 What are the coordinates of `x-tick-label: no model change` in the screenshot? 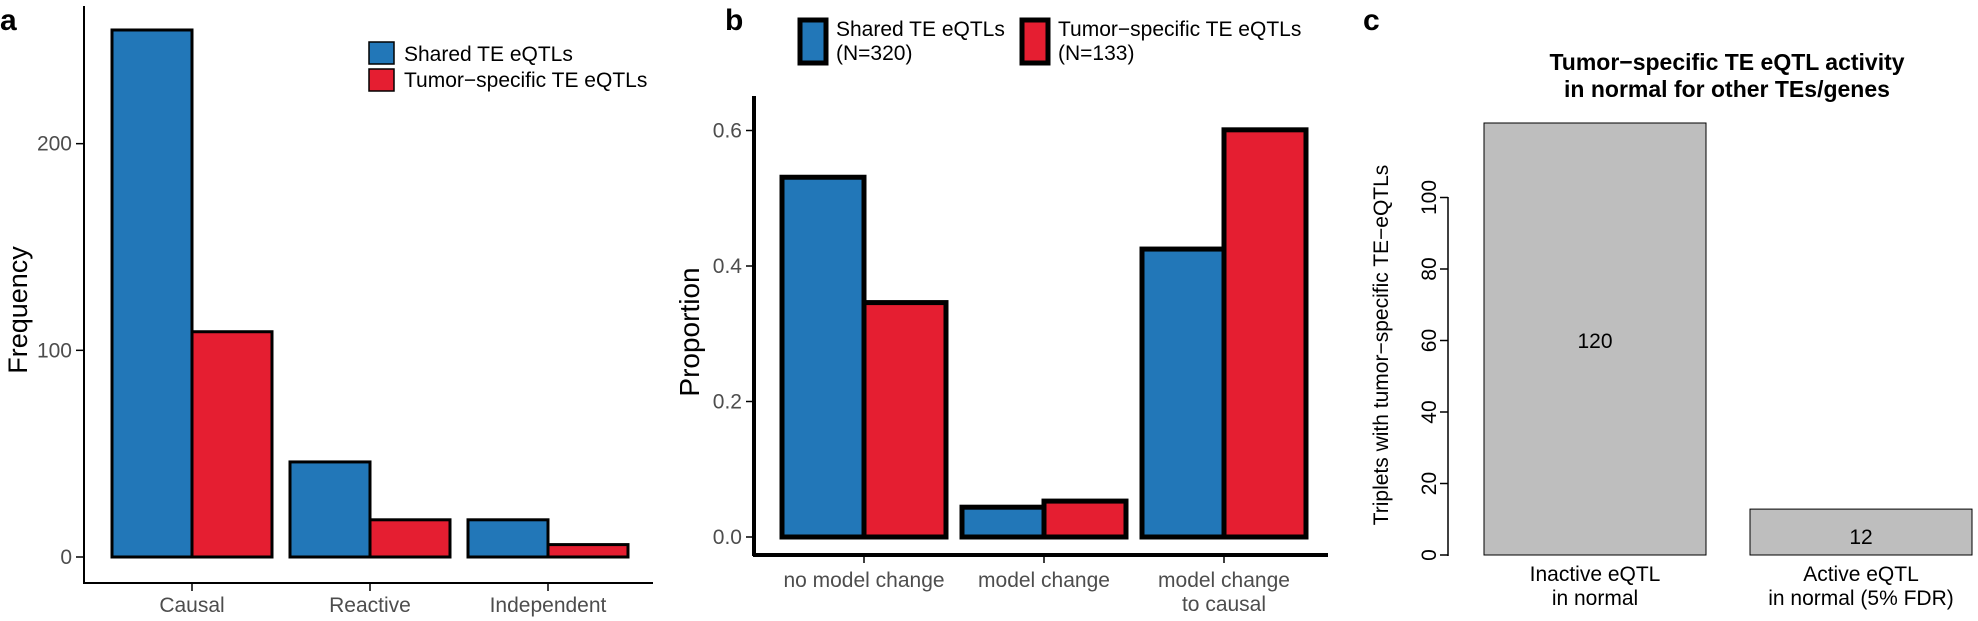 It's located at (863, 580).